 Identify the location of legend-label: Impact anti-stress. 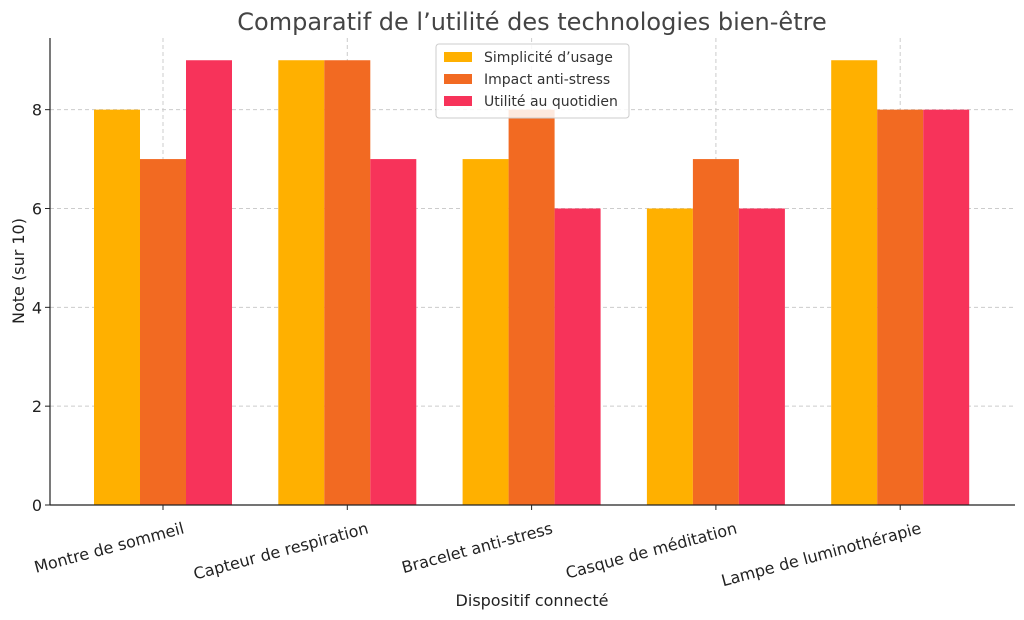
(547, 80).